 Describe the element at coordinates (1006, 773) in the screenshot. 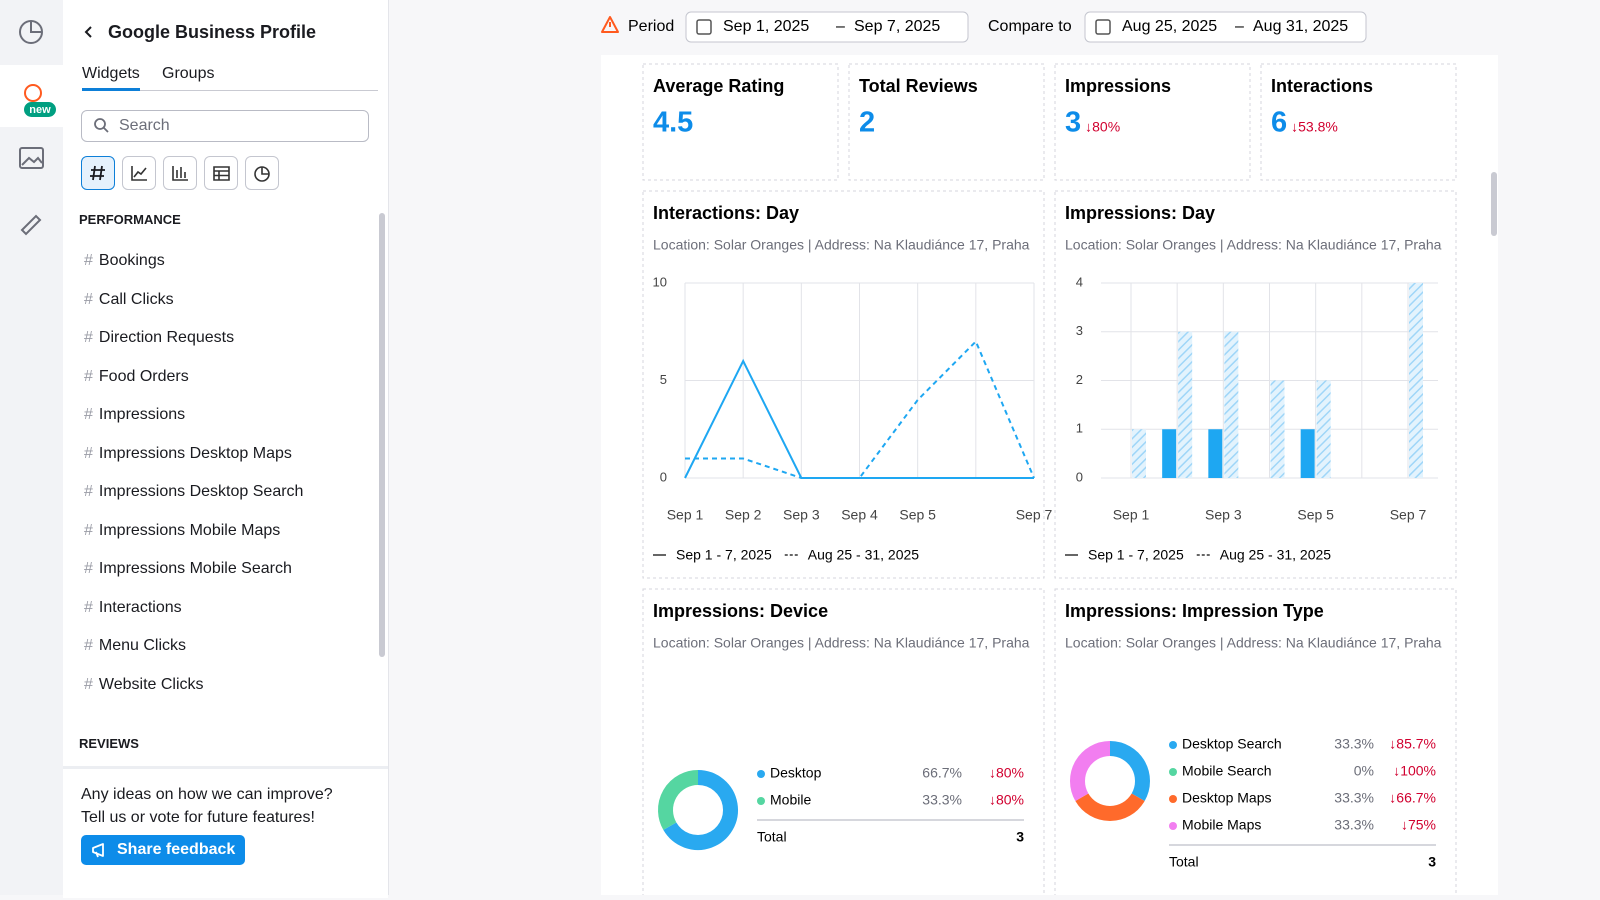

I see `change-label: ↓80%` at that location.